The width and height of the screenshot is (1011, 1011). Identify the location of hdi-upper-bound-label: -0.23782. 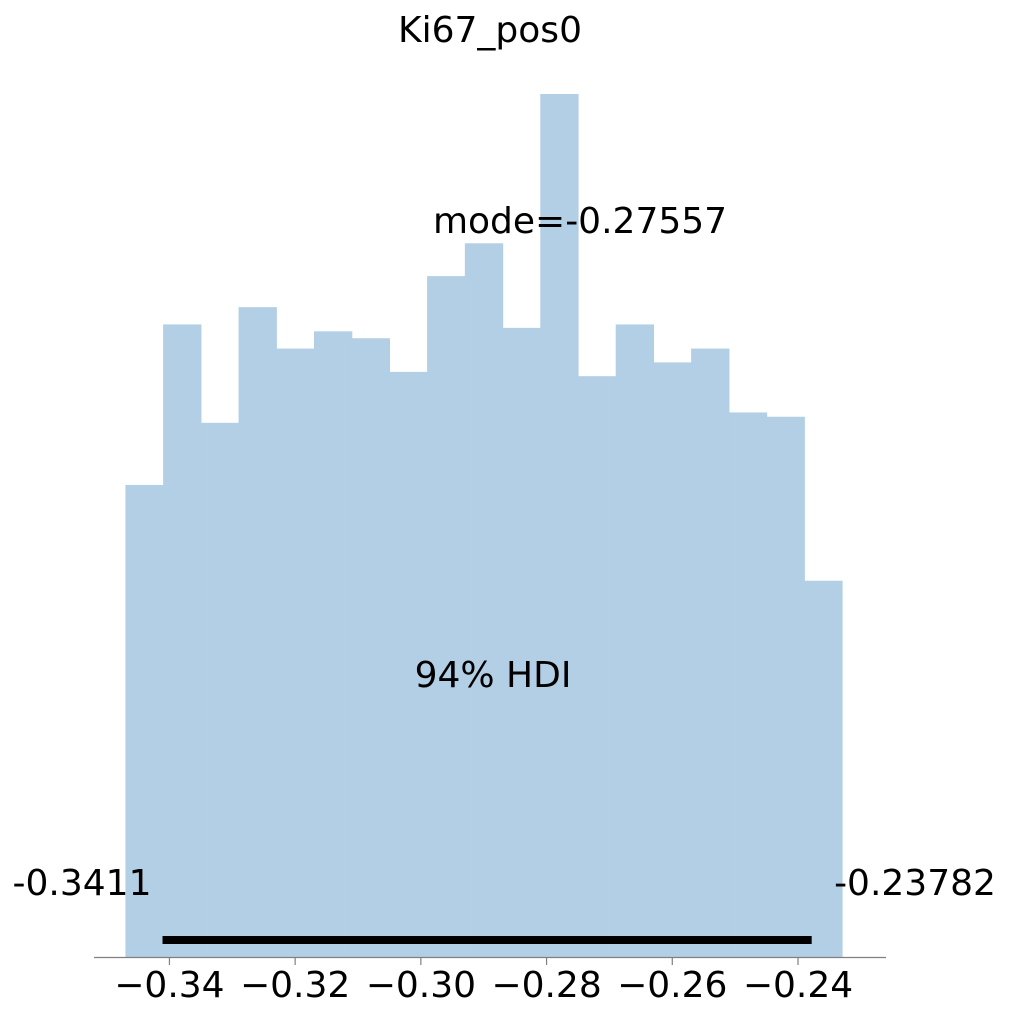
(915, 883).